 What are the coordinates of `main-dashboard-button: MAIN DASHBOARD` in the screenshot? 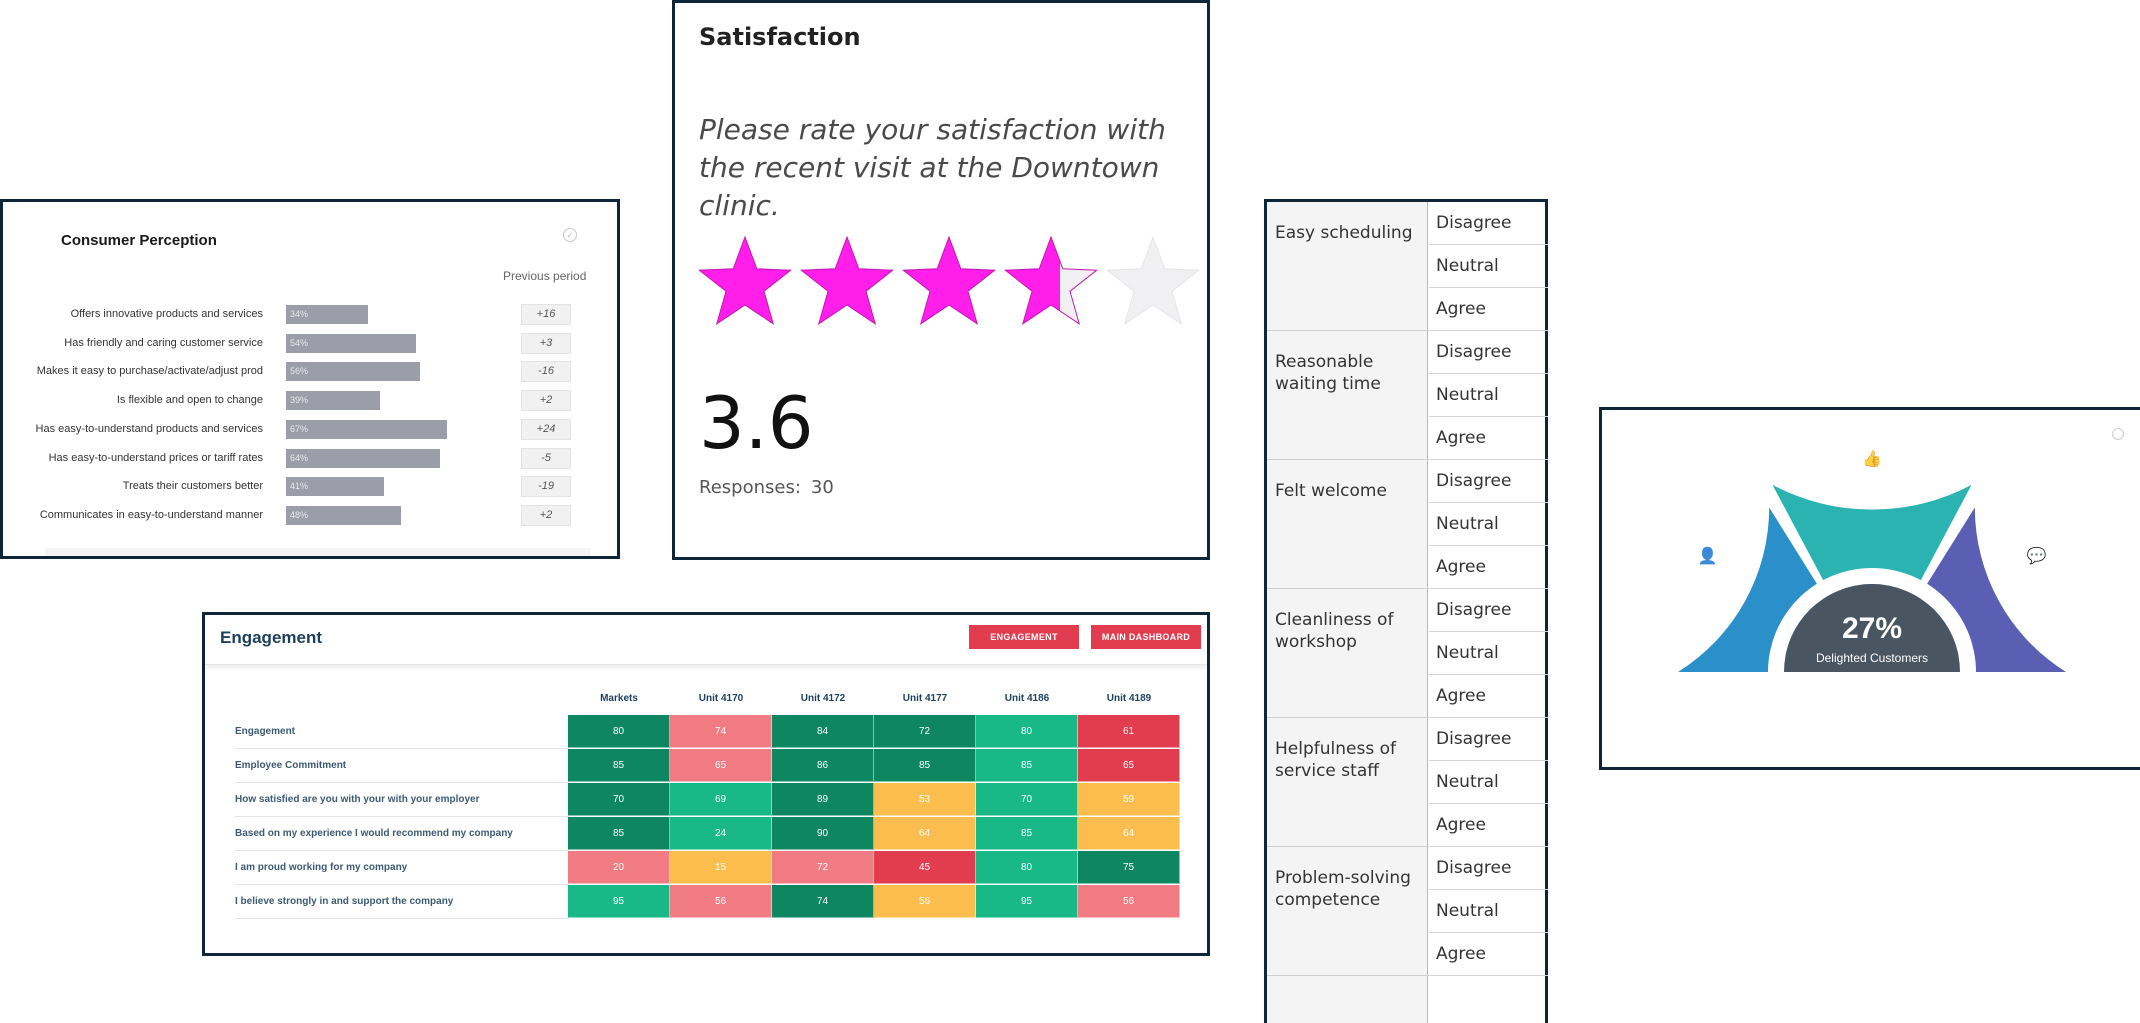 It's located at (1146, 637).